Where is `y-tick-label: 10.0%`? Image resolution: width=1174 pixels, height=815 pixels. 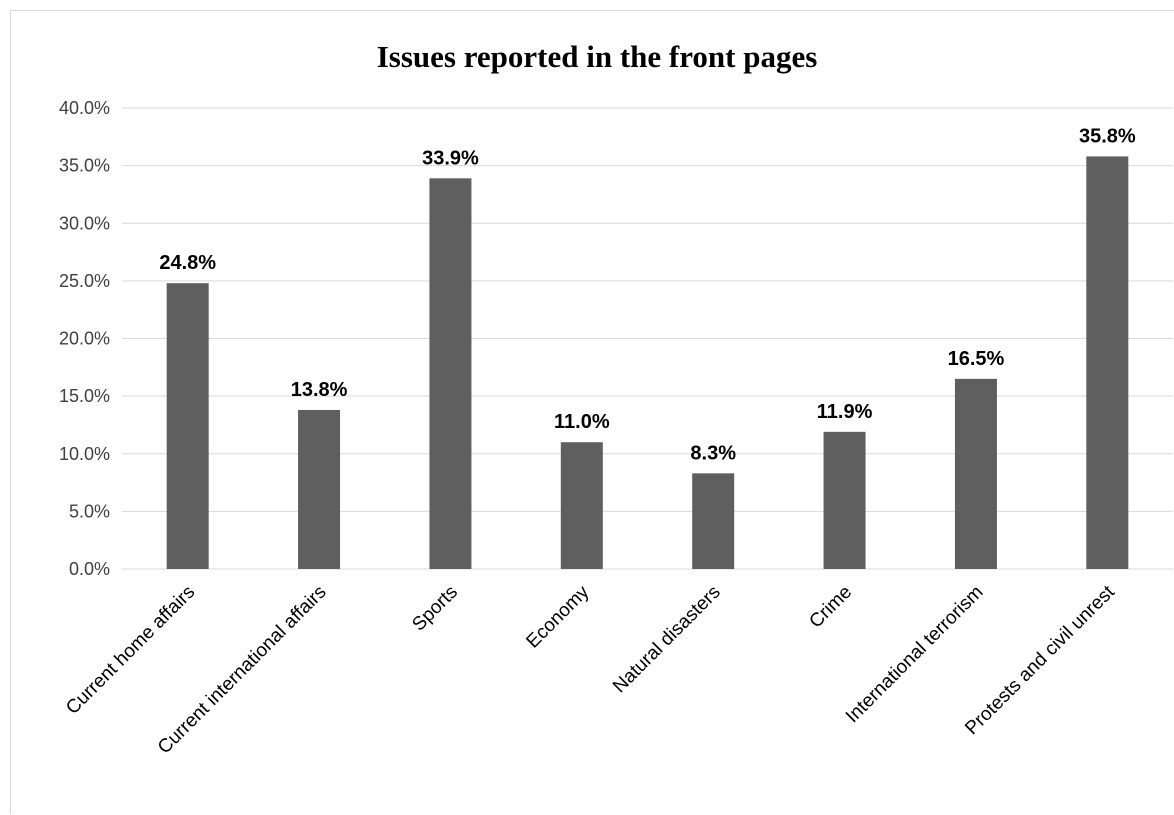 y-tick-label: 10.0% is located at coordinates (84, 454).